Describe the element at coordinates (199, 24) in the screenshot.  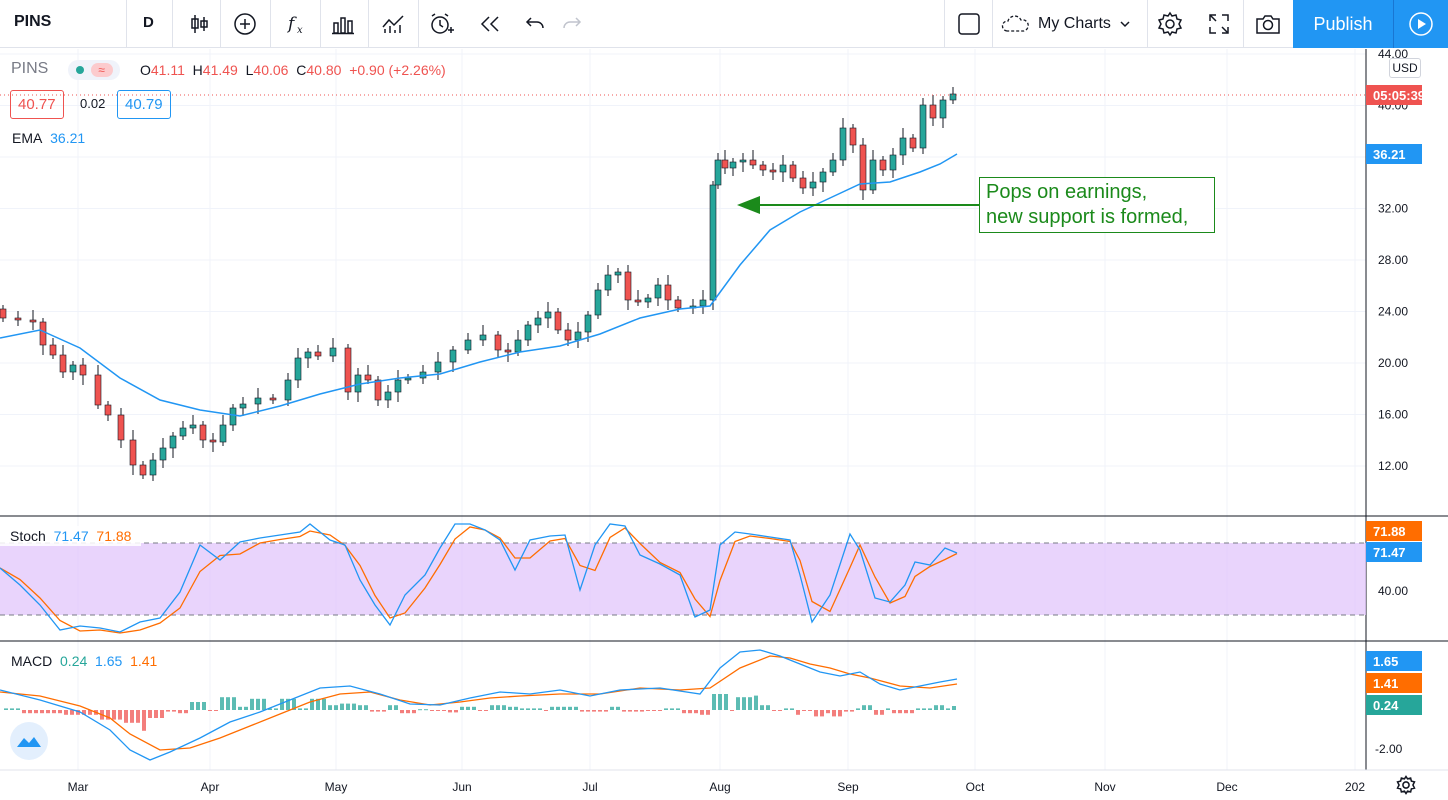
I see `bar-style-icon` at that location.